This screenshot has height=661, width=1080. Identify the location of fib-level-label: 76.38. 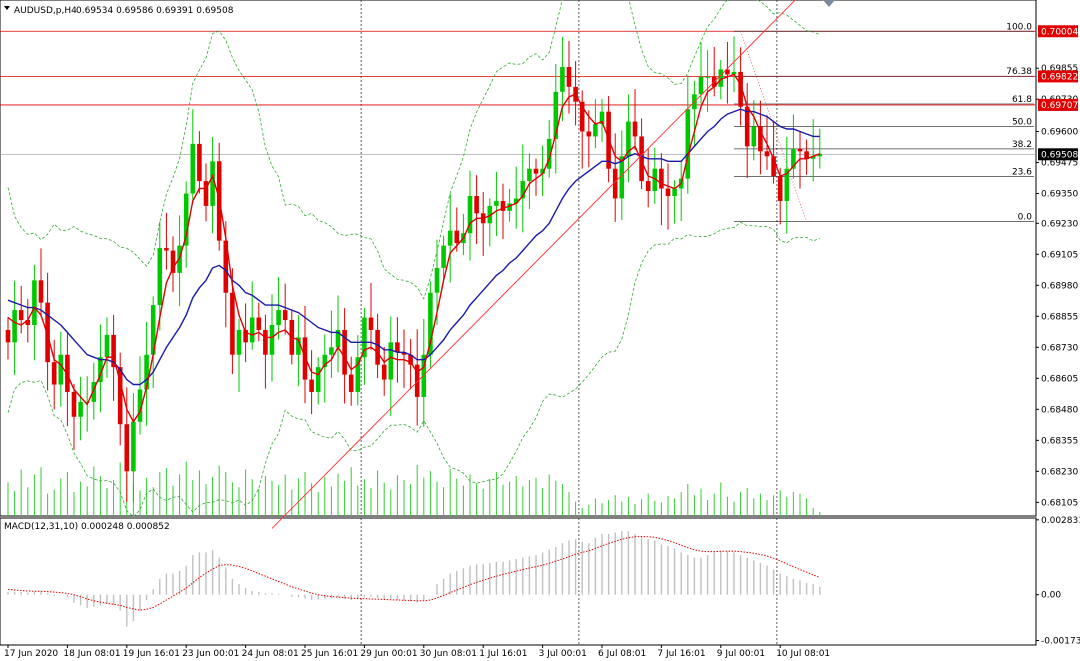
(1019, 72).